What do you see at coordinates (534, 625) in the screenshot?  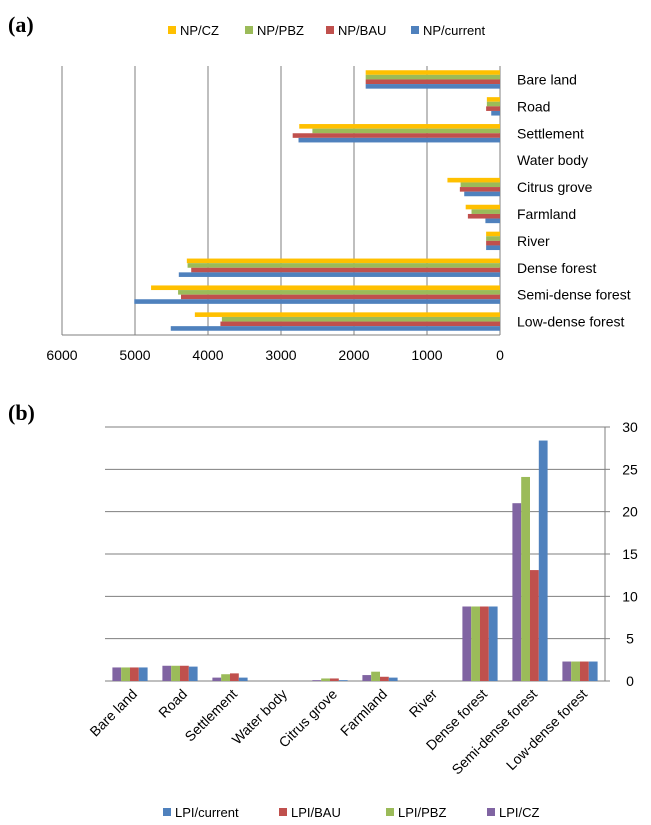 I see `bar-lpi-bau-semi-dense-forest` at bounding box center [534, 625].